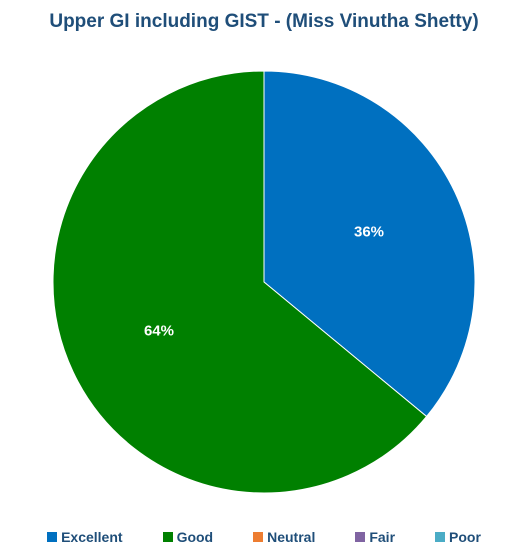  What do you see at coordinates (159, 330) in the screenshot?
I see `data-label-good: 64%` at bounding box center [159, 330].